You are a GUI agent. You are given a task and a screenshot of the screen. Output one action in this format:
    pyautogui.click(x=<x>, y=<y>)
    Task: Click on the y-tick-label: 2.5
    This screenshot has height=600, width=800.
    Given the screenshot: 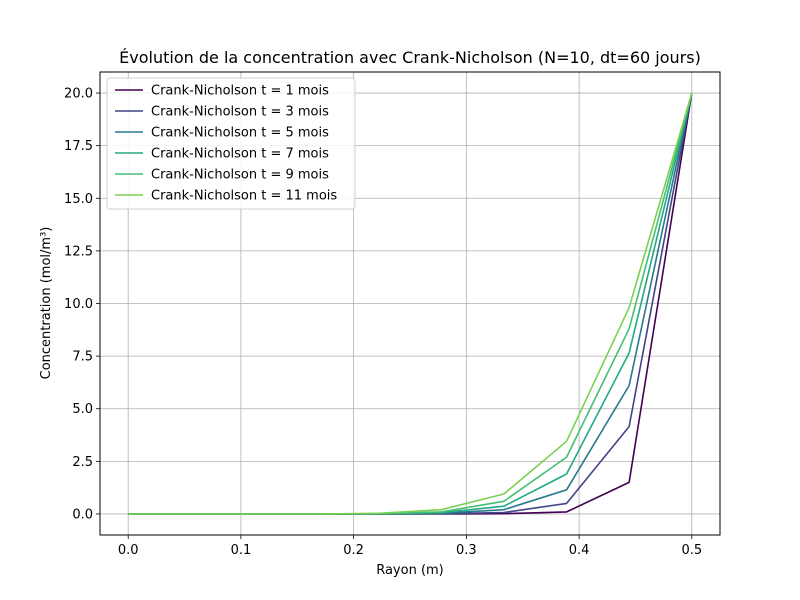 What is the action you would take?
    pyautogui.click(x=82, y=462)
    